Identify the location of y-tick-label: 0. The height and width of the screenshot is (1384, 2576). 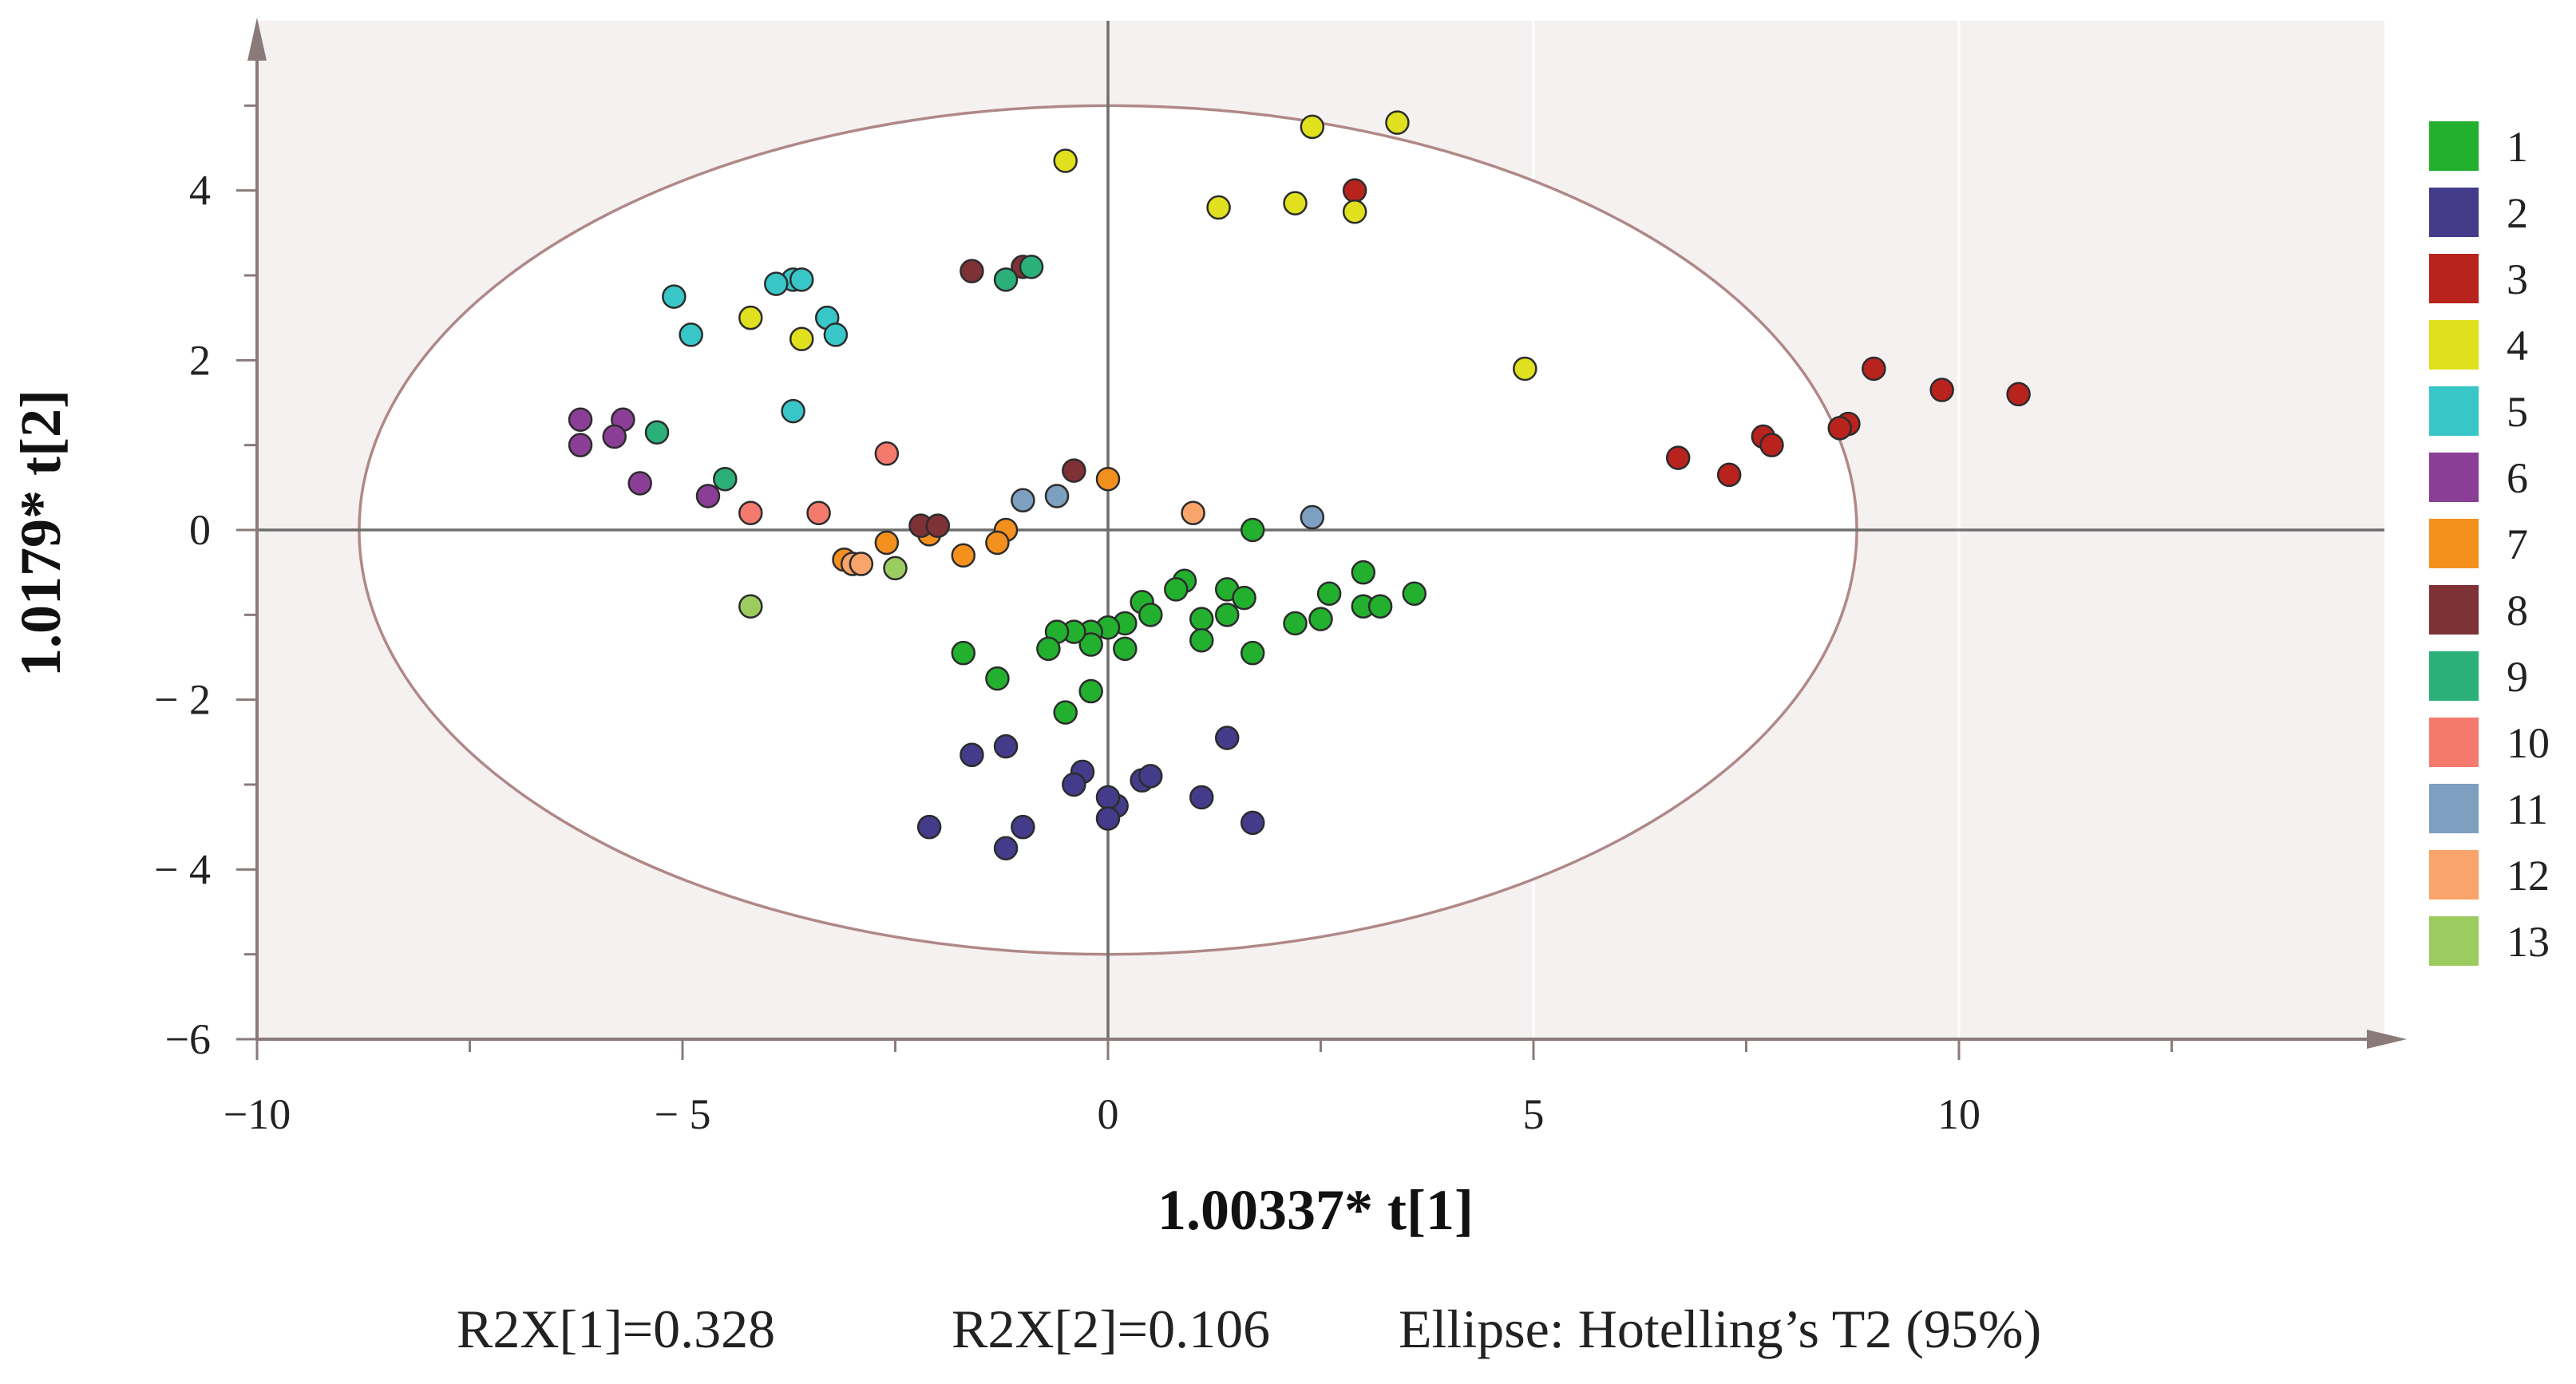
(200, 530).